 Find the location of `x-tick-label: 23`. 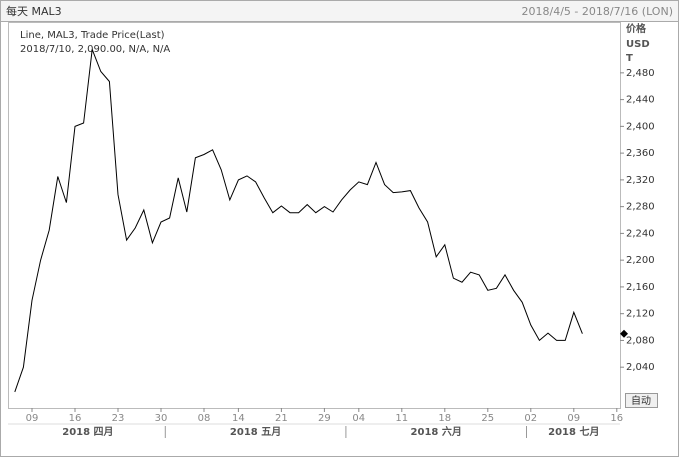

x-tick-label: 23 is located at coordinates (118, 418).